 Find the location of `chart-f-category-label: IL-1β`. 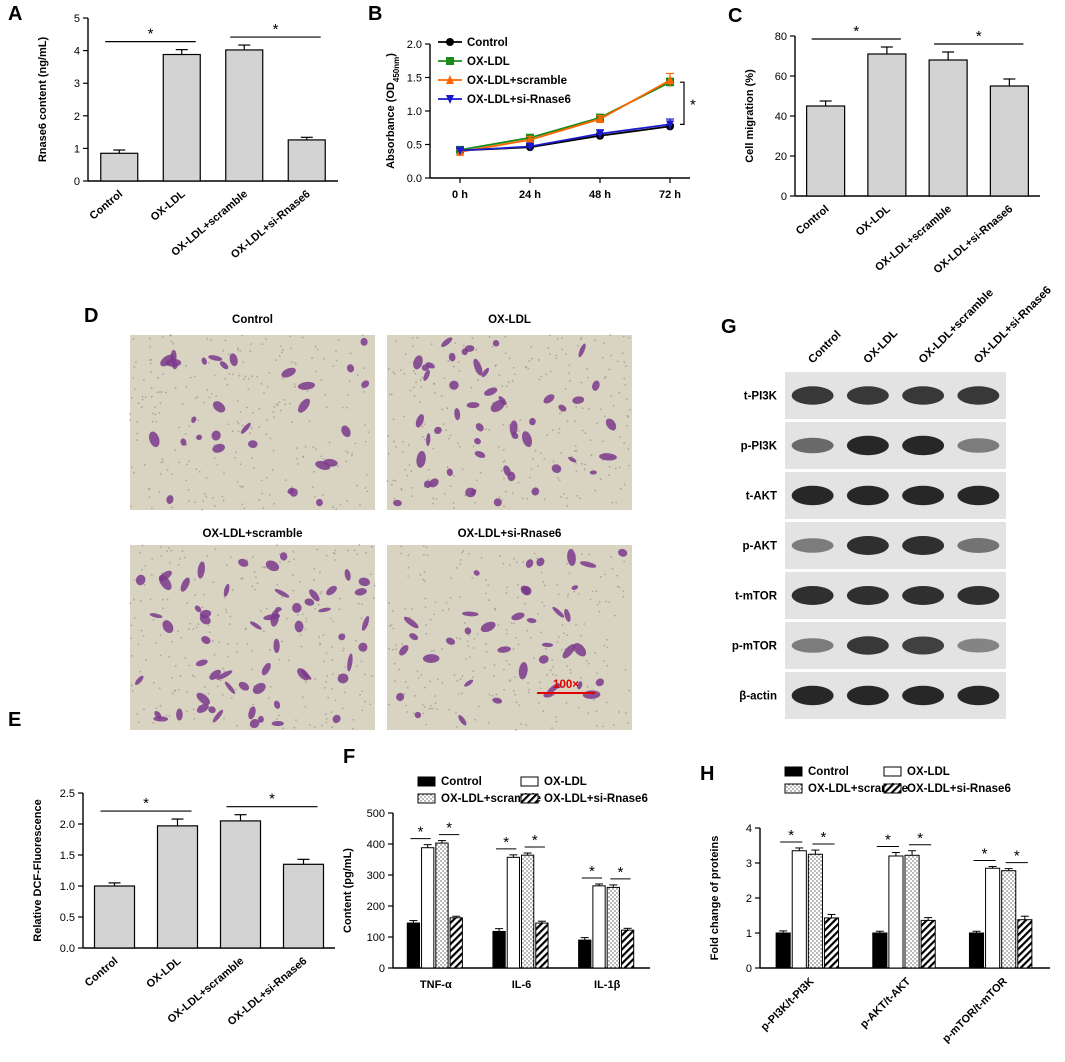

chart-f-category-label: IL-1β is located at coordinates (607, 985).